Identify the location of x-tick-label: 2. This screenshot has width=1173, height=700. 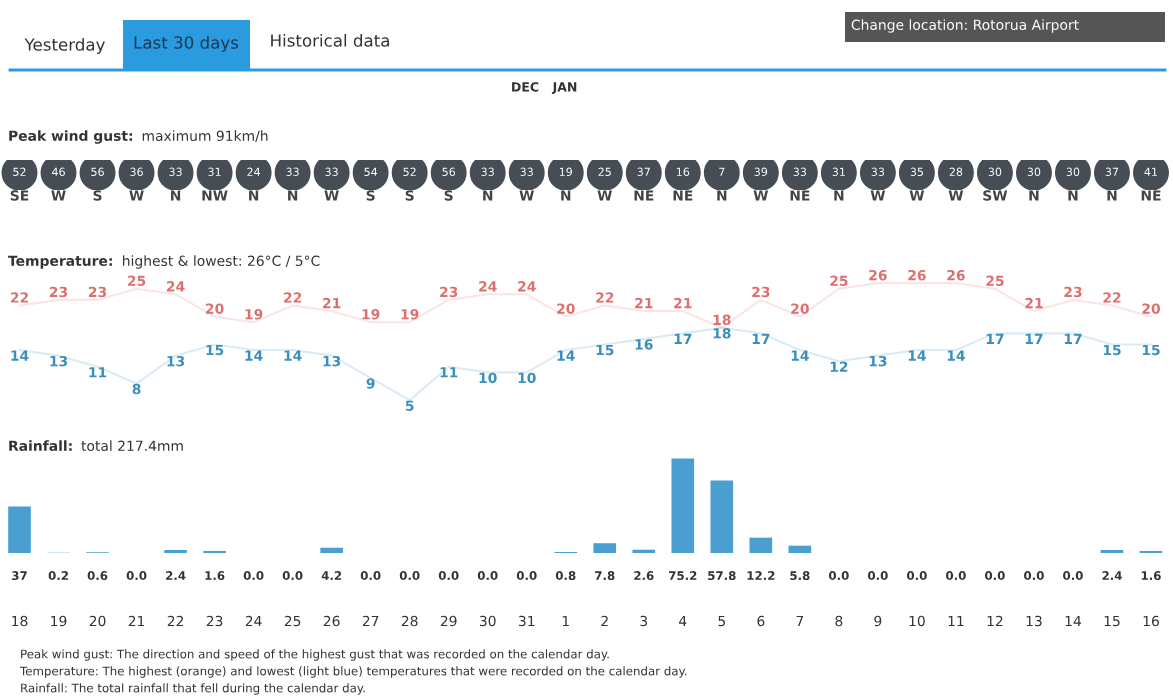
(604, 621).